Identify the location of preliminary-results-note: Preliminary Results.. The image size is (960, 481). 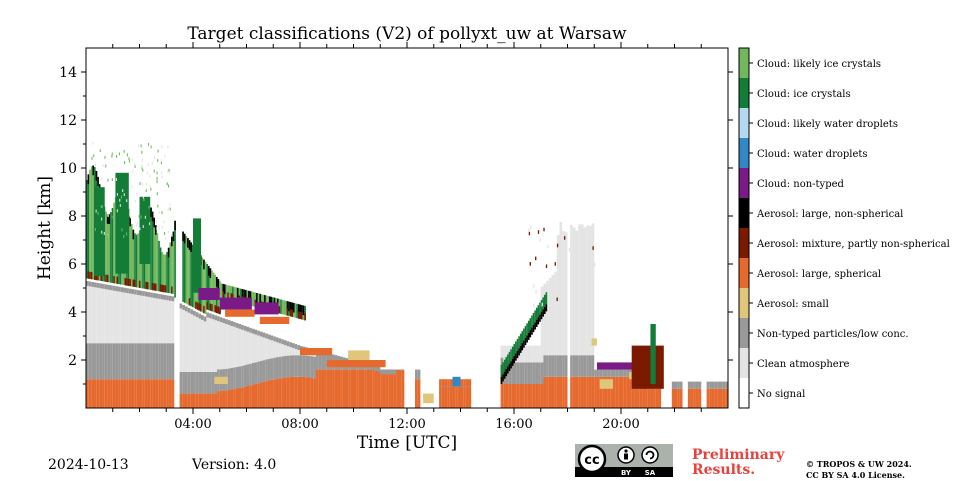
(738, 463).